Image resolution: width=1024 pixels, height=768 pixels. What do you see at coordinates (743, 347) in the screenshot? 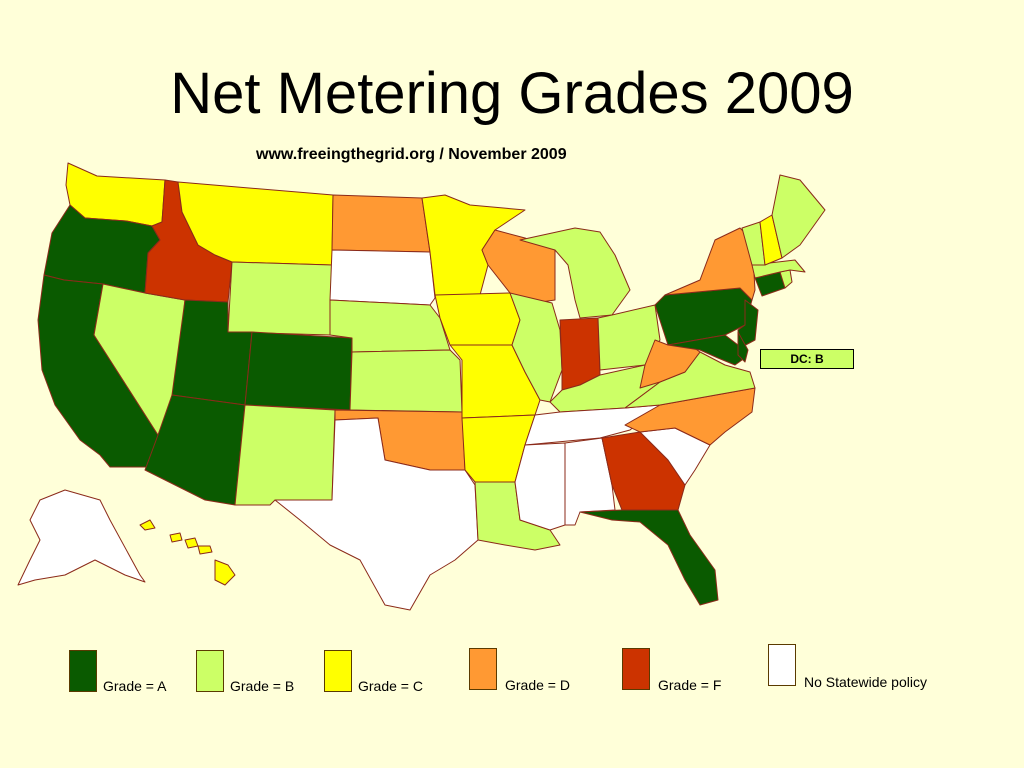
I see `state-de` at bounding box center [743, 347].